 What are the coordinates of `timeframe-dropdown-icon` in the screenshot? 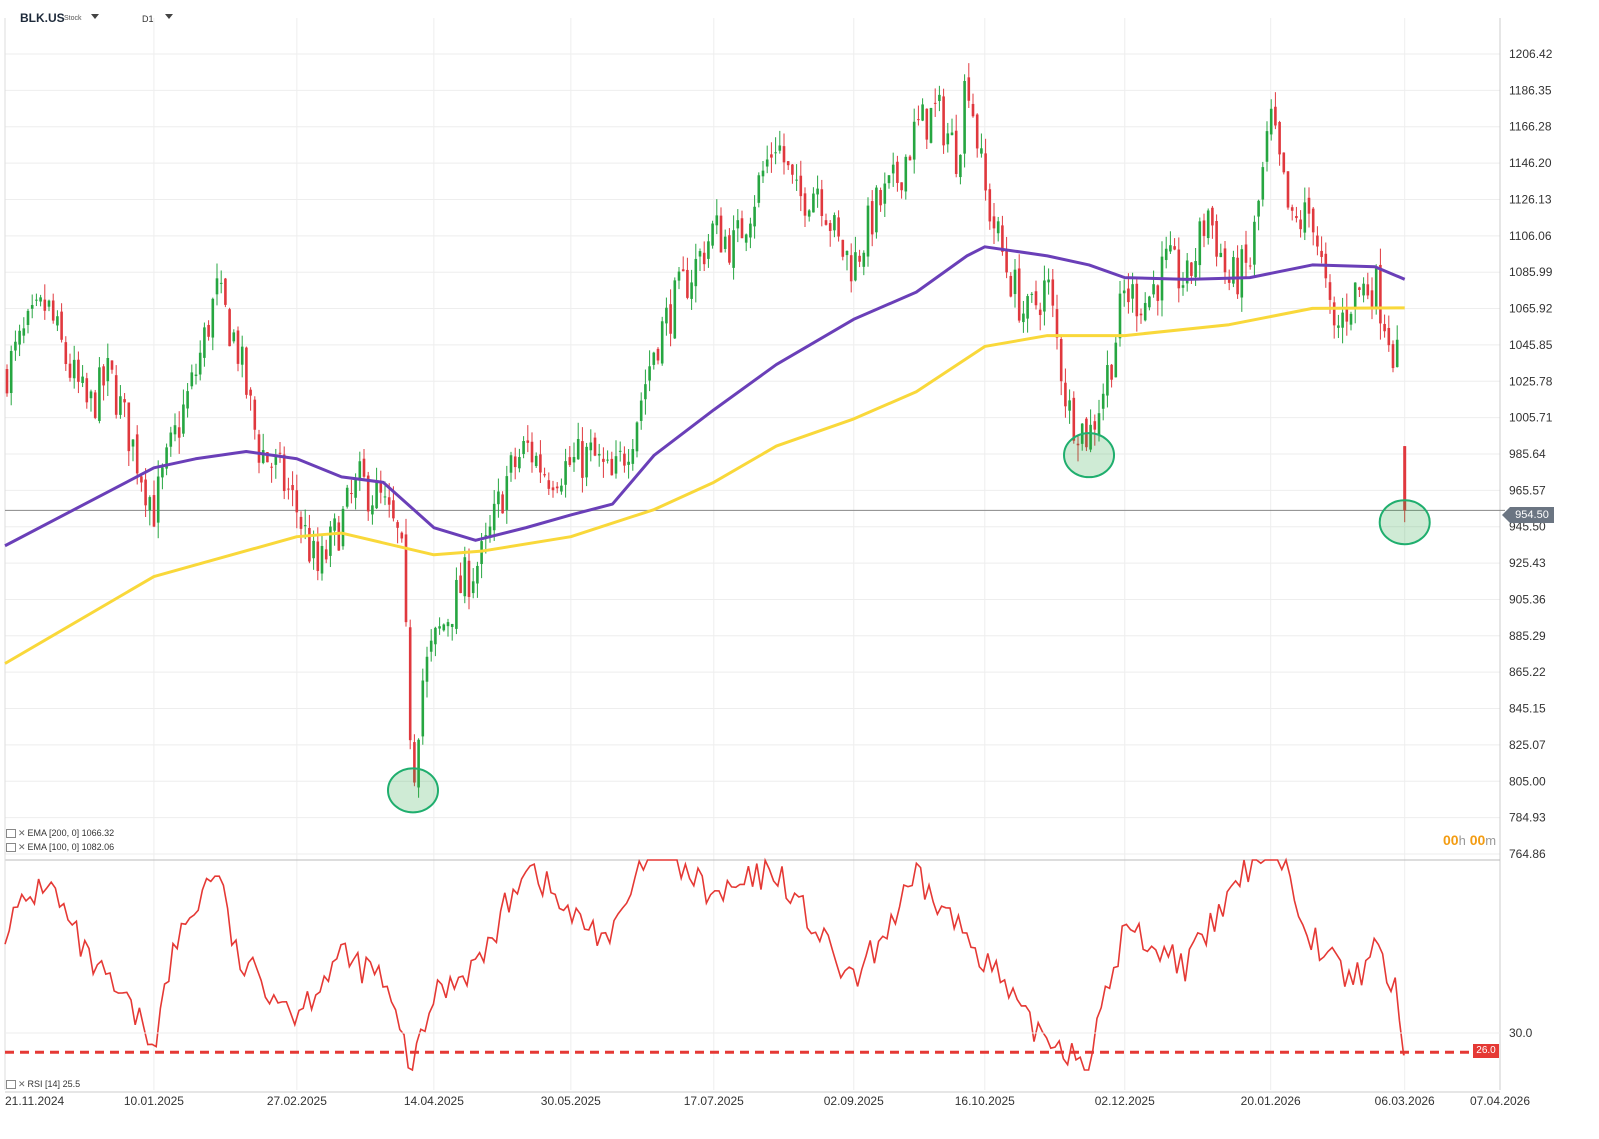 It's located at (169, 16).